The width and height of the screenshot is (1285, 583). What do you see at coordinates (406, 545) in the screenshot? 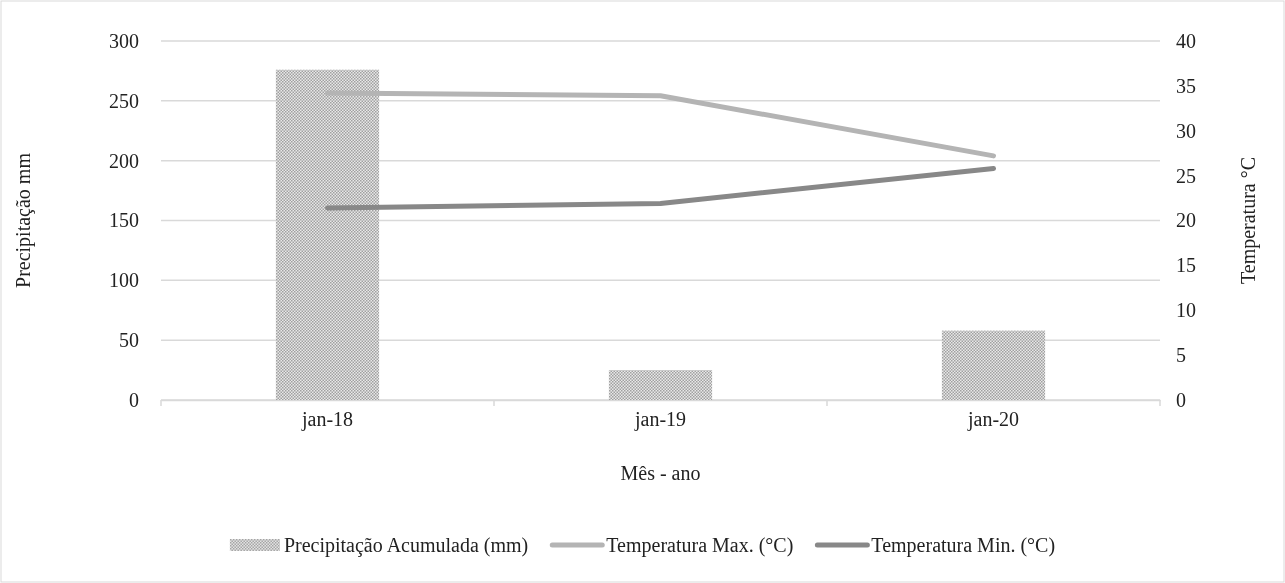
I see `legend-label: Precipitação Acumulada (mm)` at bounding box center [406, 545].